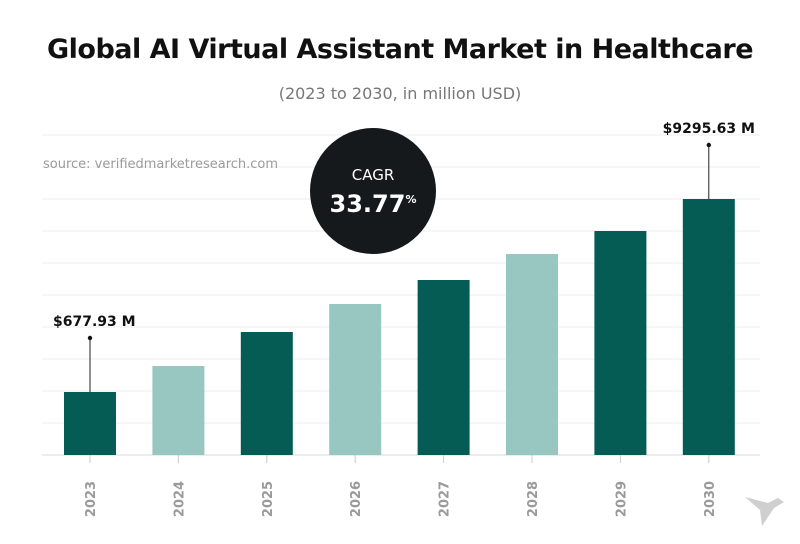 The width and height of the screenshot is (800, 544). Describe the element at coordinates (355, 379) in the screenshot. I see `bar-2026` at that location.